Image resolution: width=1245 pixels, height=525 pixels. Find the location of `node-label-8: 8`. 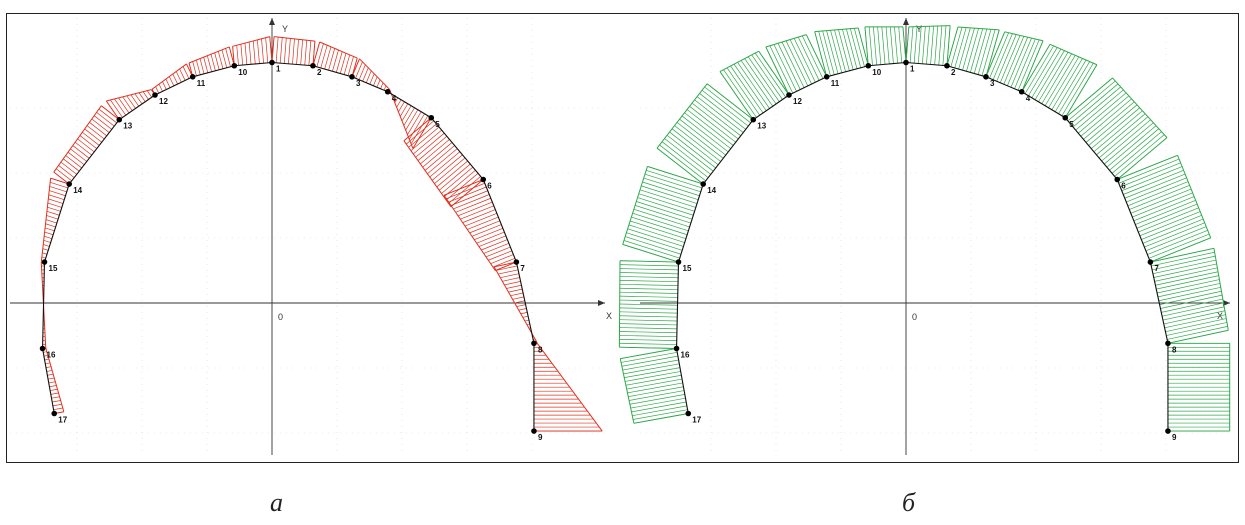

node-label-8: 8 is located at coordinates (540, 349).